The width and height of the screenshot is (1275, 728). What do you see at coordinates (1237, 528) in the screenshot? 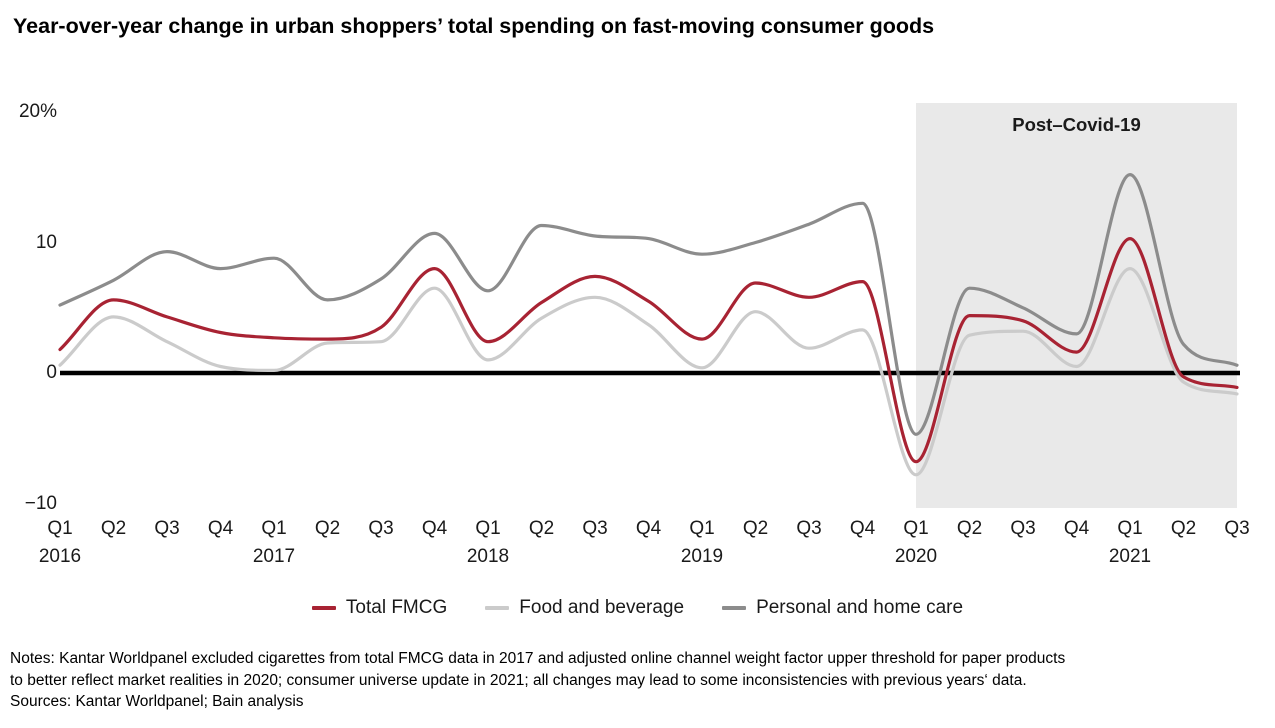
I see `x-tick-2021-q3: Q3` at bounding box center [1237, 528].